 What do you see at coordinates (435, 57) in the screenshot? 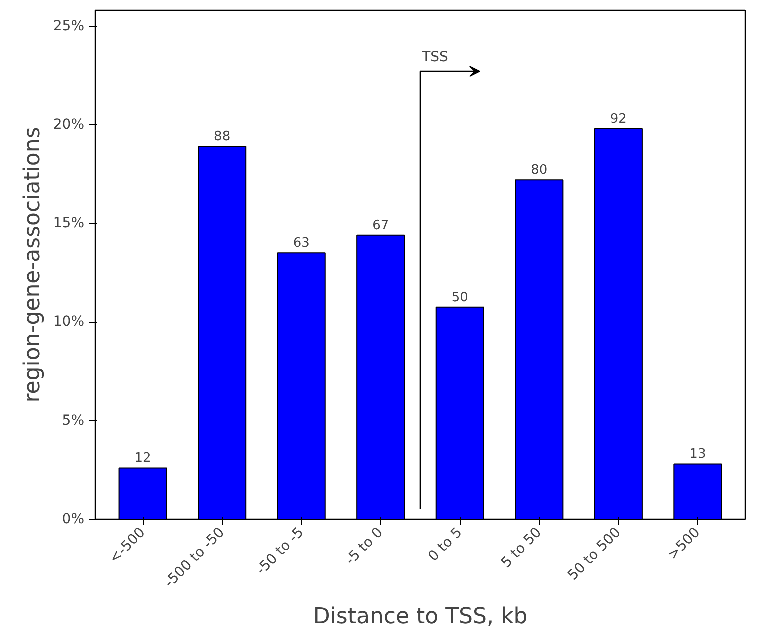
I see `annotation: TSS` at bounding box center [435, 57].